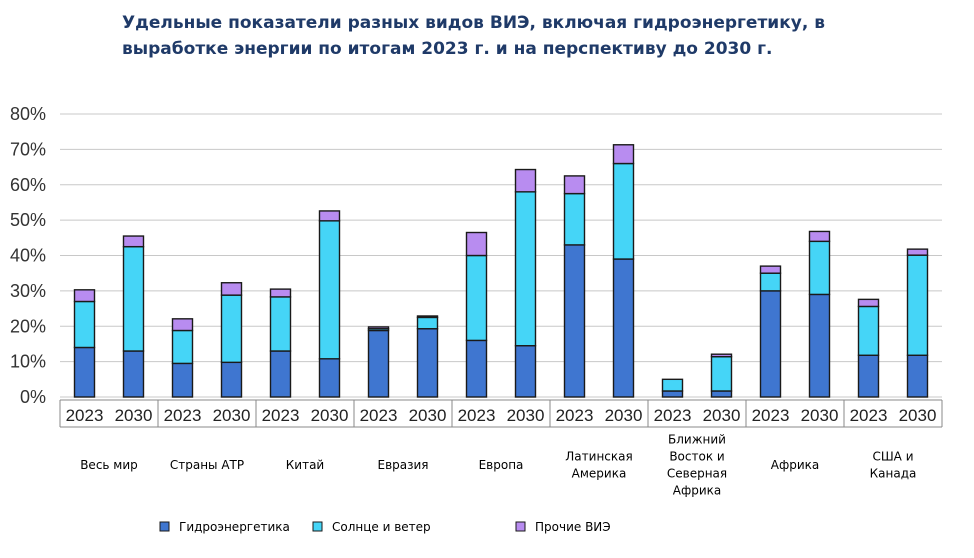 Image resolution: width=974 pixels, height=558 pixels. I want to click on region-label: Страны АТР, so click(207, 465).